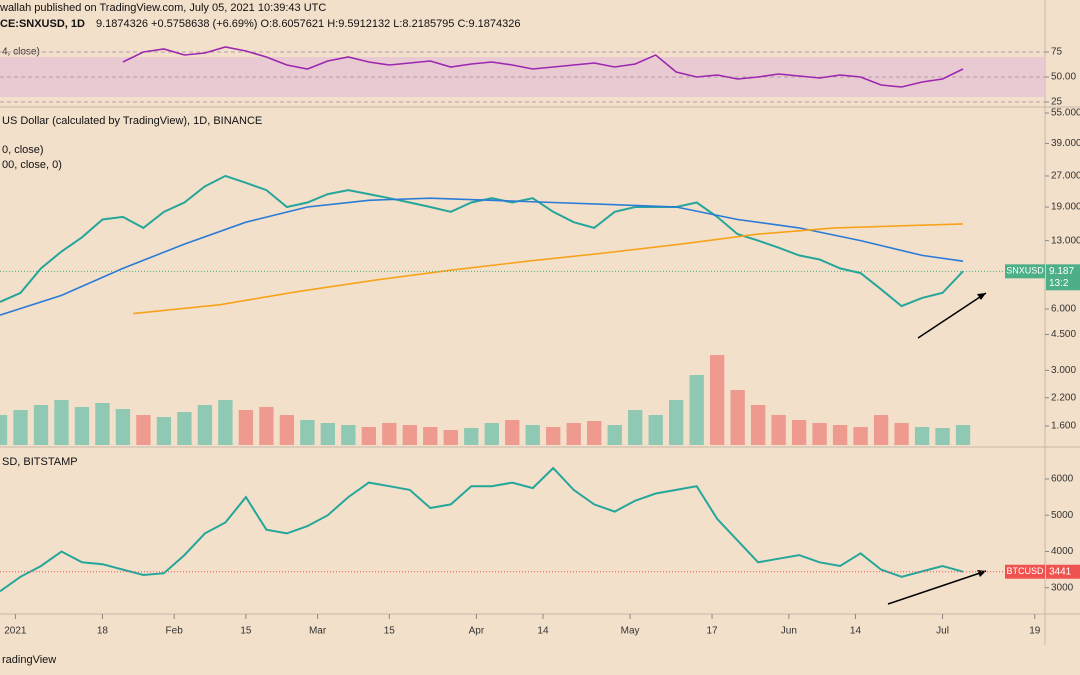  I want to click on btc-title: SD, BITSTAMP, so click(40, 462).